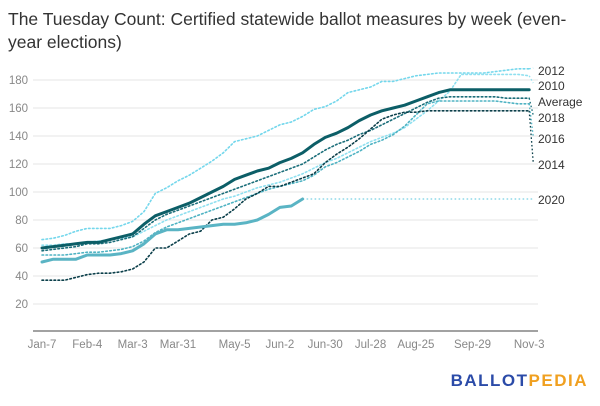 The image size is (600, 406). What do you see at coordinates (370, 345) in the screenshot?
I see `x-tick-label: Jul-28` at bounding box center [370, 345].